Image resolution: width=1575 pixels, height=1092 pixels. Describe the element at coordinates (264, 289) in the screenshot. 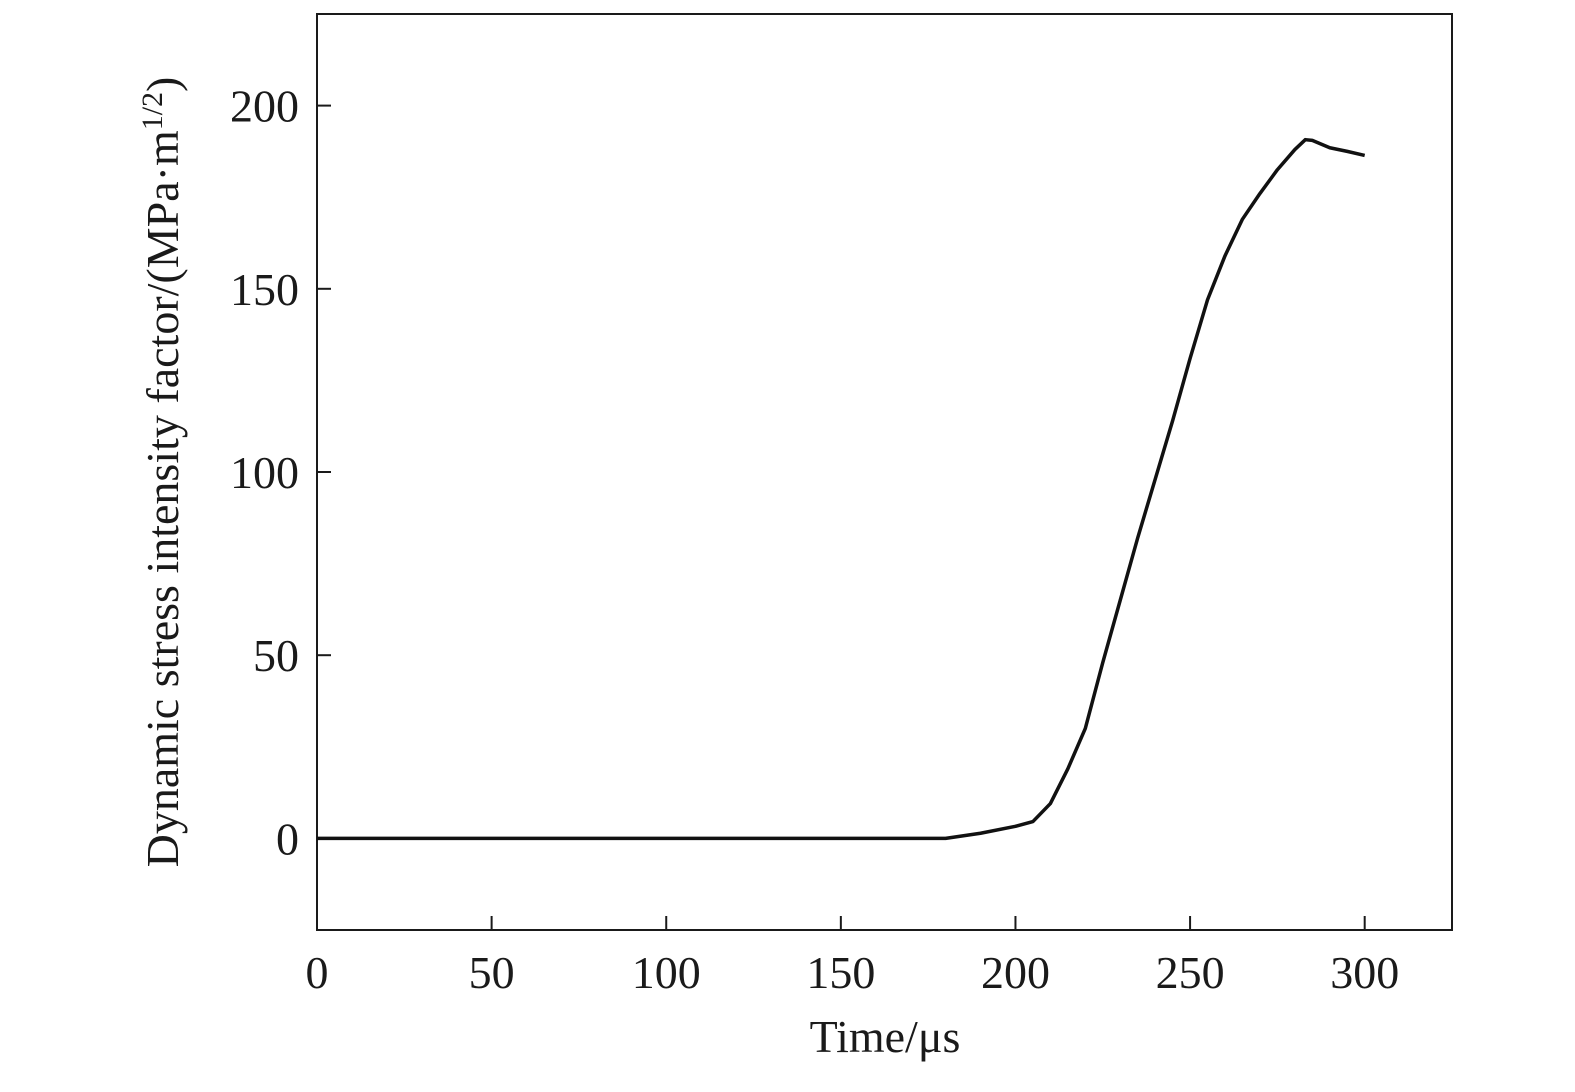

I see `y-tick-label: 150` at that location.